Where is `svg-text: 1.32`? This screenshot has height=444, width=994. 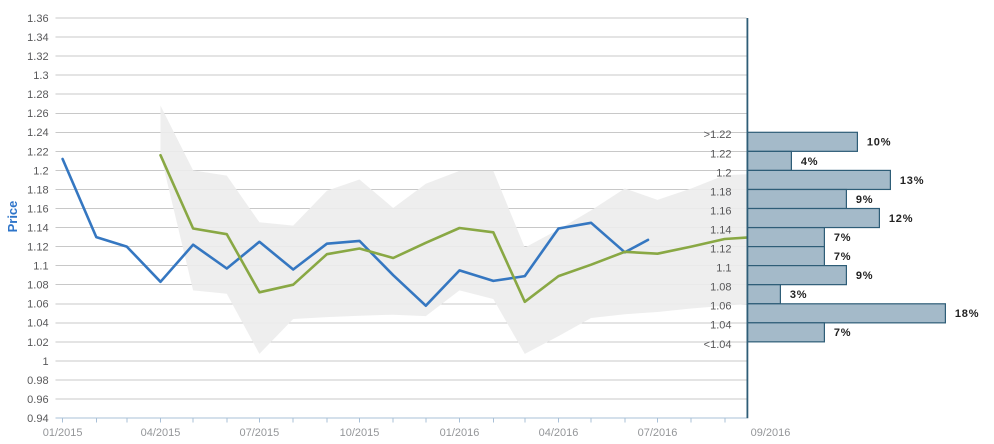 svg-text: 1.32 is located at coordinates (37, 57).